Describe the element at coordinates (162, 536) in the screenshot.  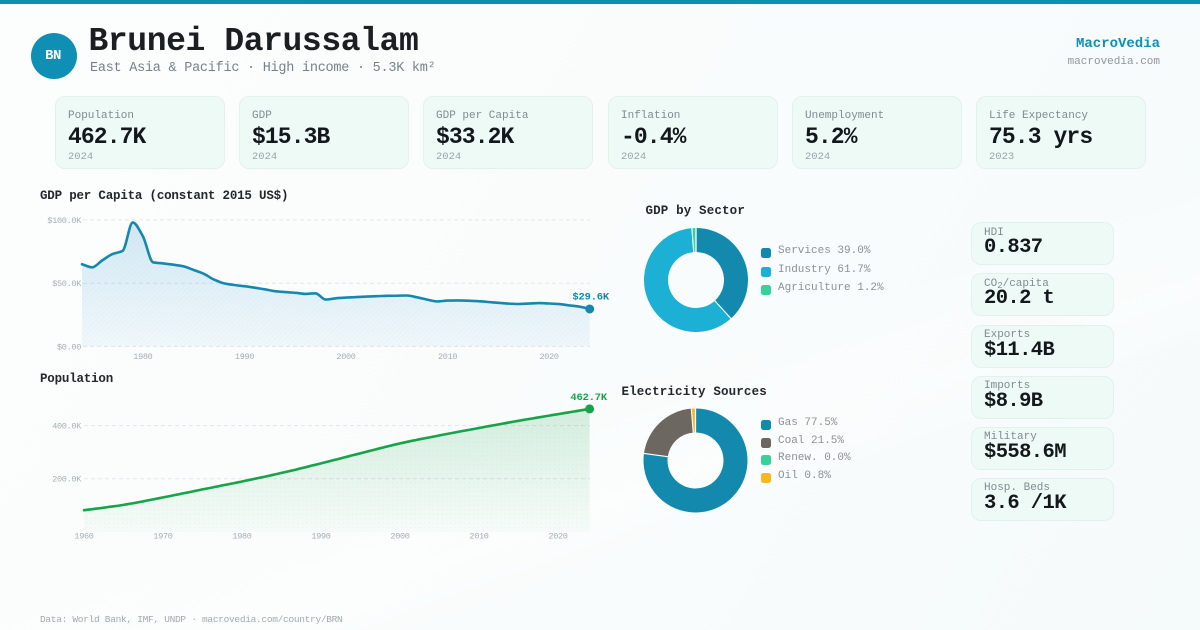
I see `svg-text: 1970` at that location.